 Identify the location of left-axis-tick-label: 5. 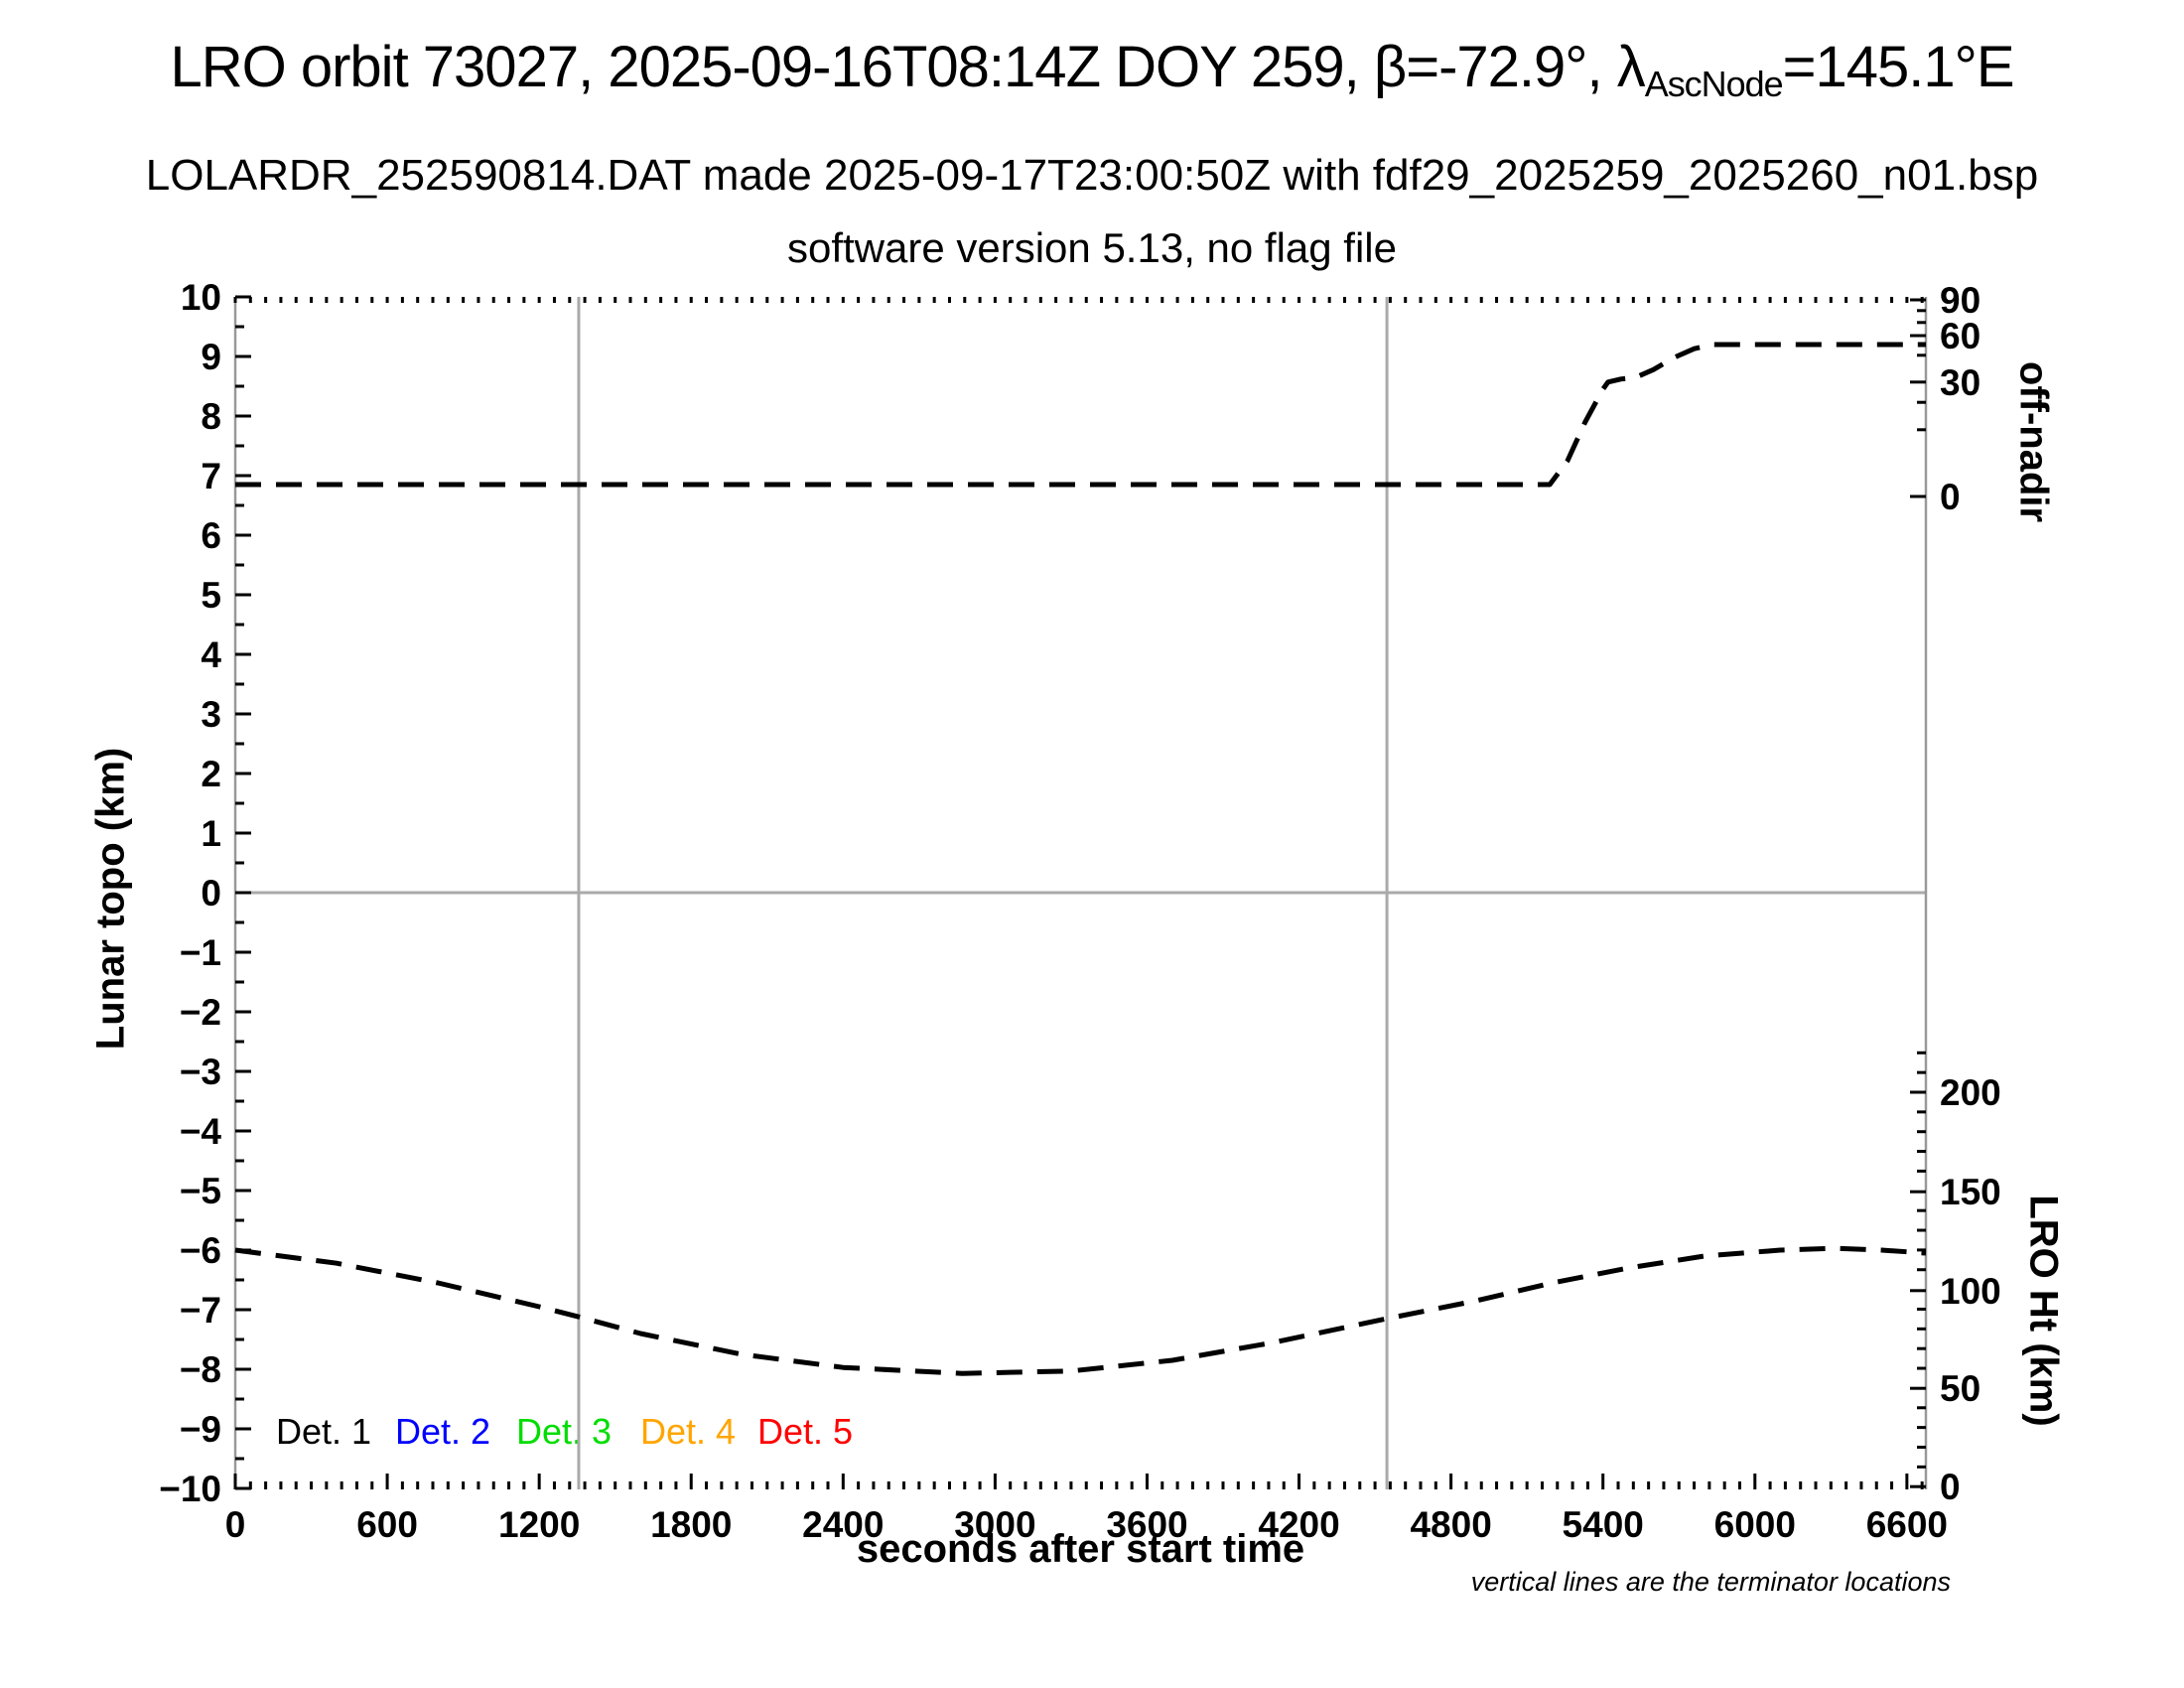
(211, 595).